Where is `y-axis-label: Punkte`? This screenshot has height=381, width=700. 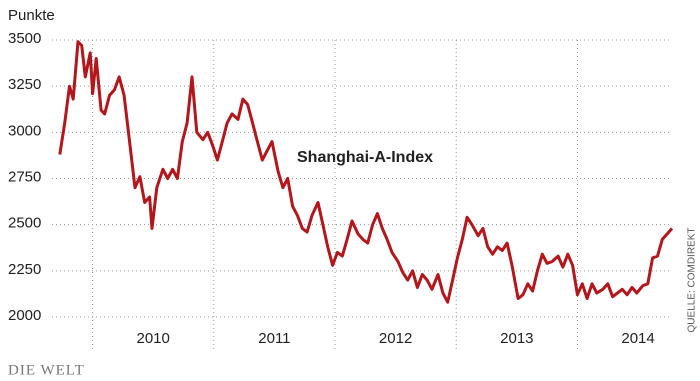
y-axis-label: Punkte is located at coordinates (31, 15).